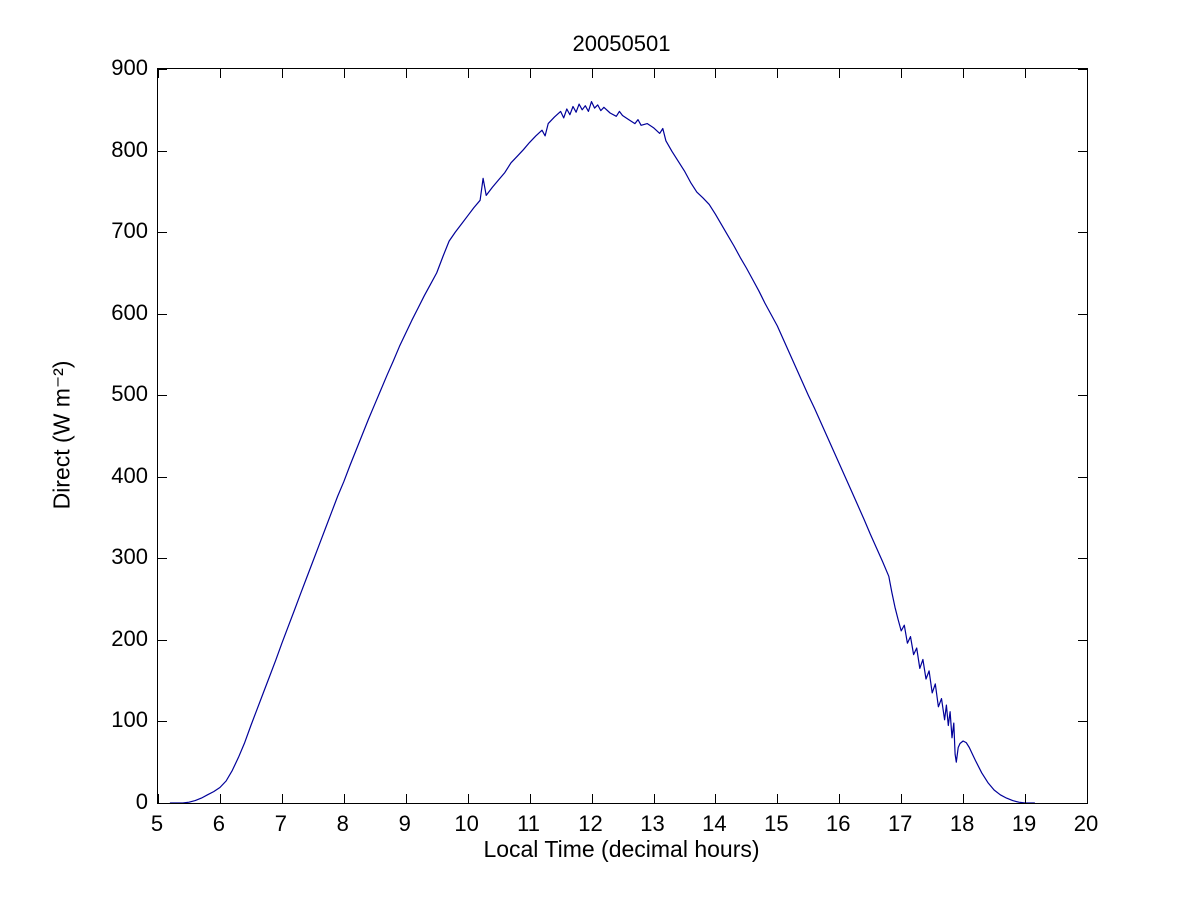 This screenshot has height=900, width=1200. I want to click on y-tick-label: 200, so click(129, 638).